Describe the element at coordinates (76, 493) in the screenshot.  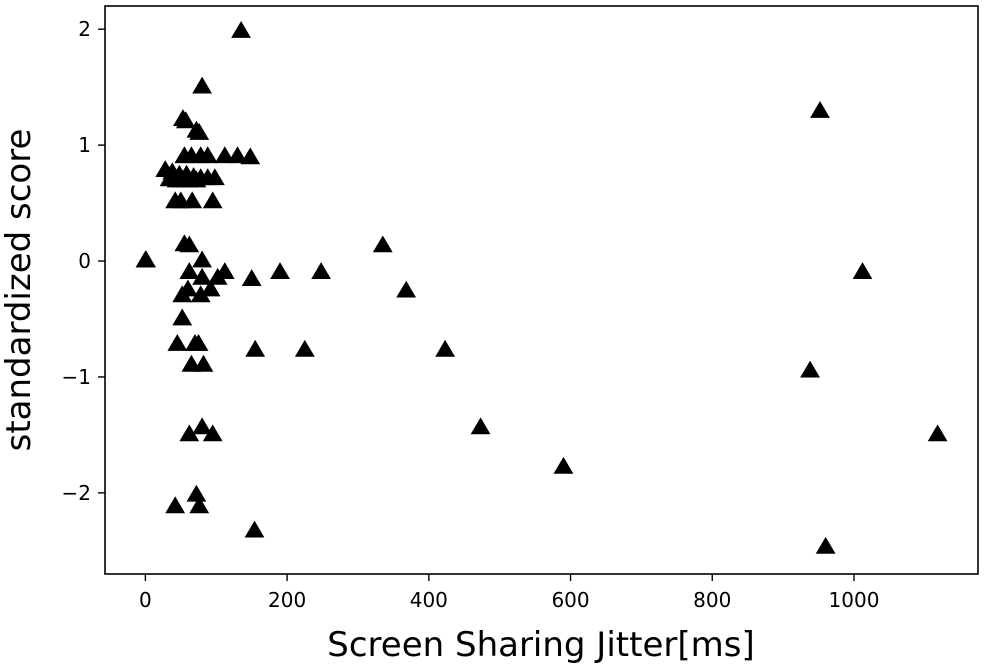
I see `y-tick-label: −2` at that location.